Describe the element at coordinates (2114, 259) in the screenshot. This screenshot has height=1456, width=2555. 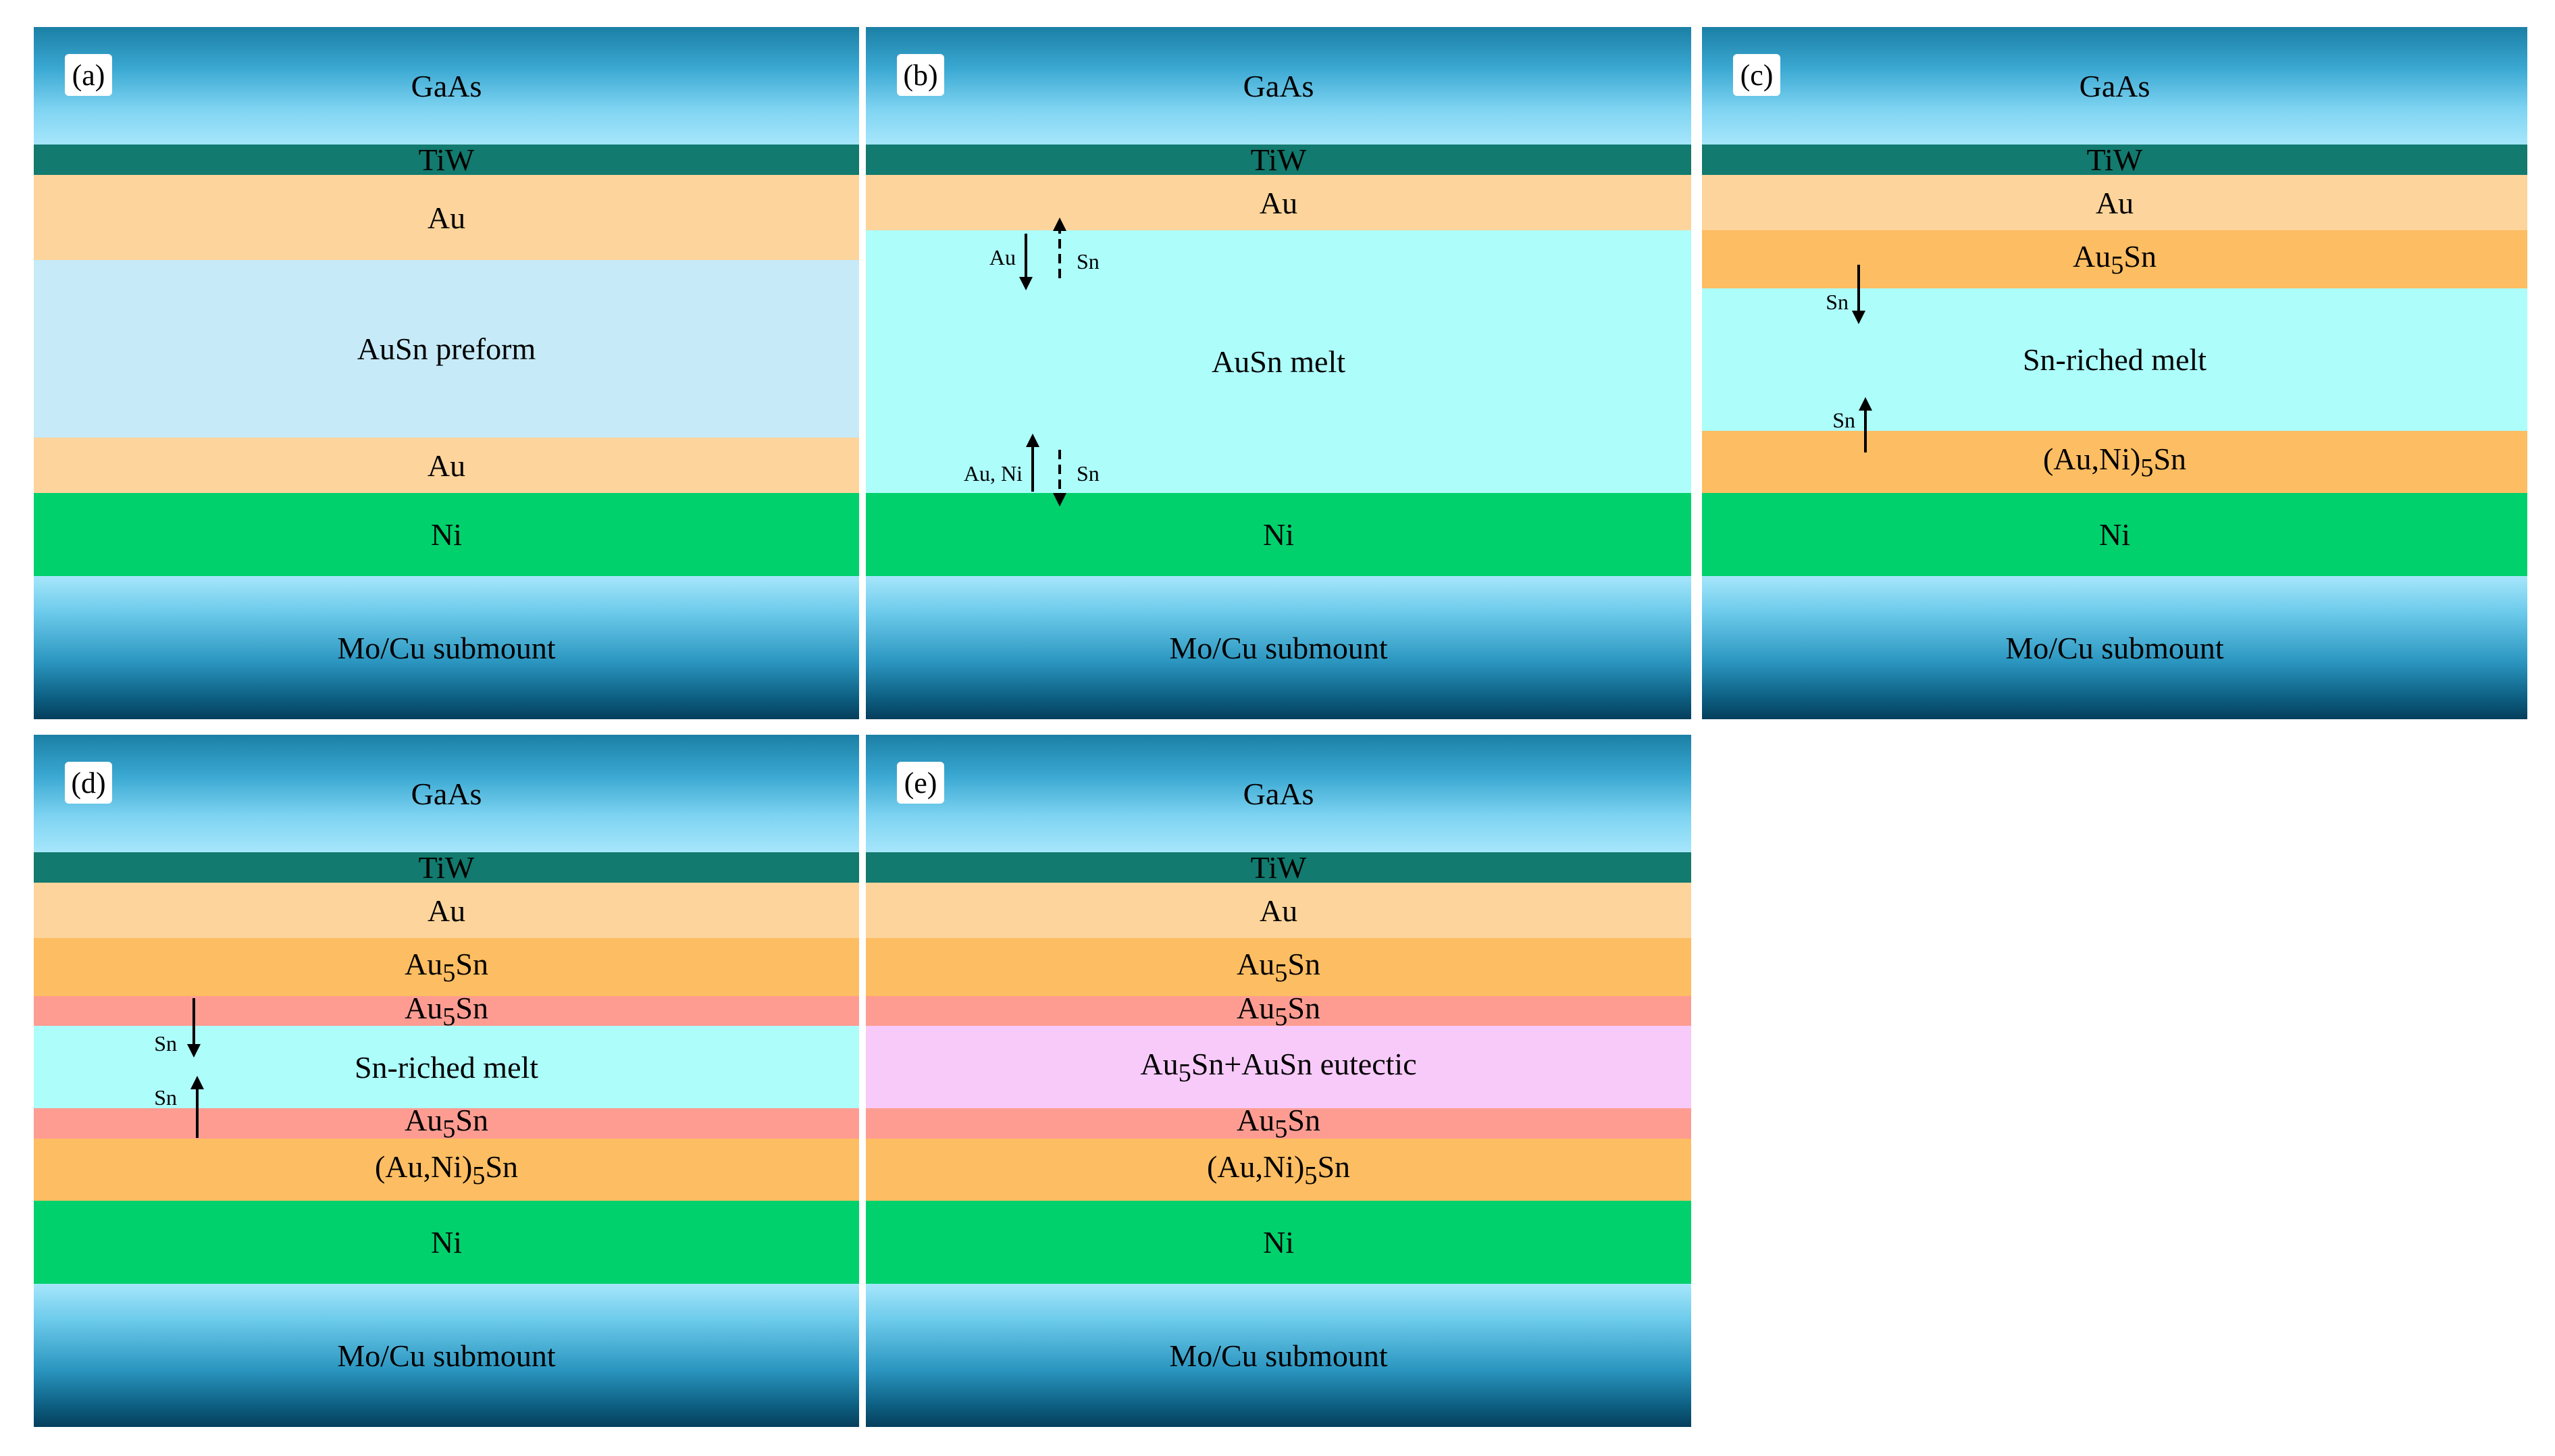
I see `layer-au5sn: Au5Sn` at that location.